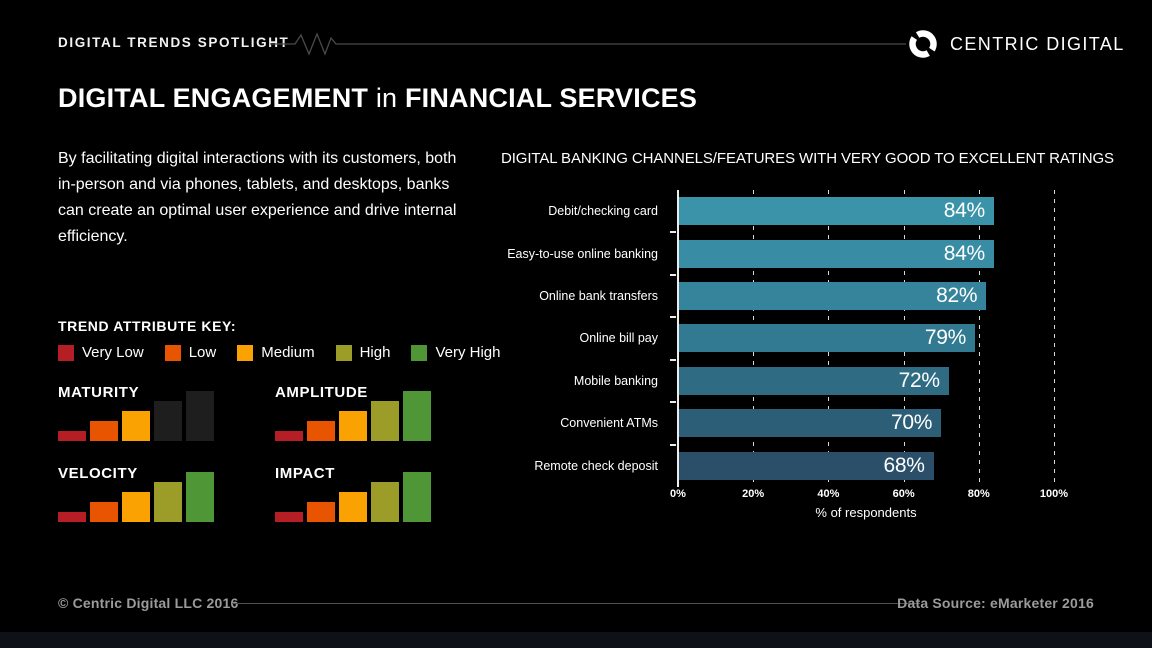 The height and width of the screenshot is (648, 1152). I want to click on title-part-1: DIGITAL ENGAGEMENT, so click(213, 98).